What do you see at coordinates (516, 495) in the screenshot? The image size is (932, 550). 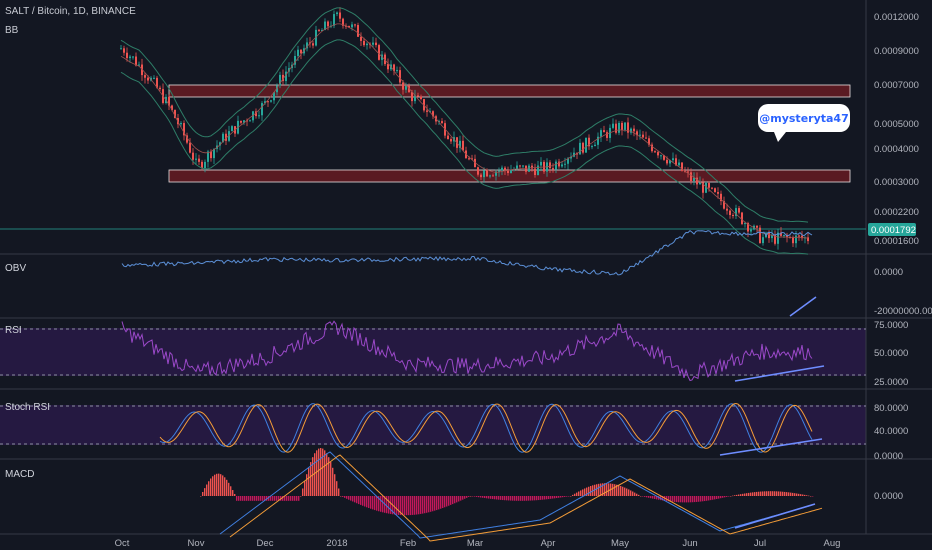 I see `macd-line` at bounding box center [516, 495].